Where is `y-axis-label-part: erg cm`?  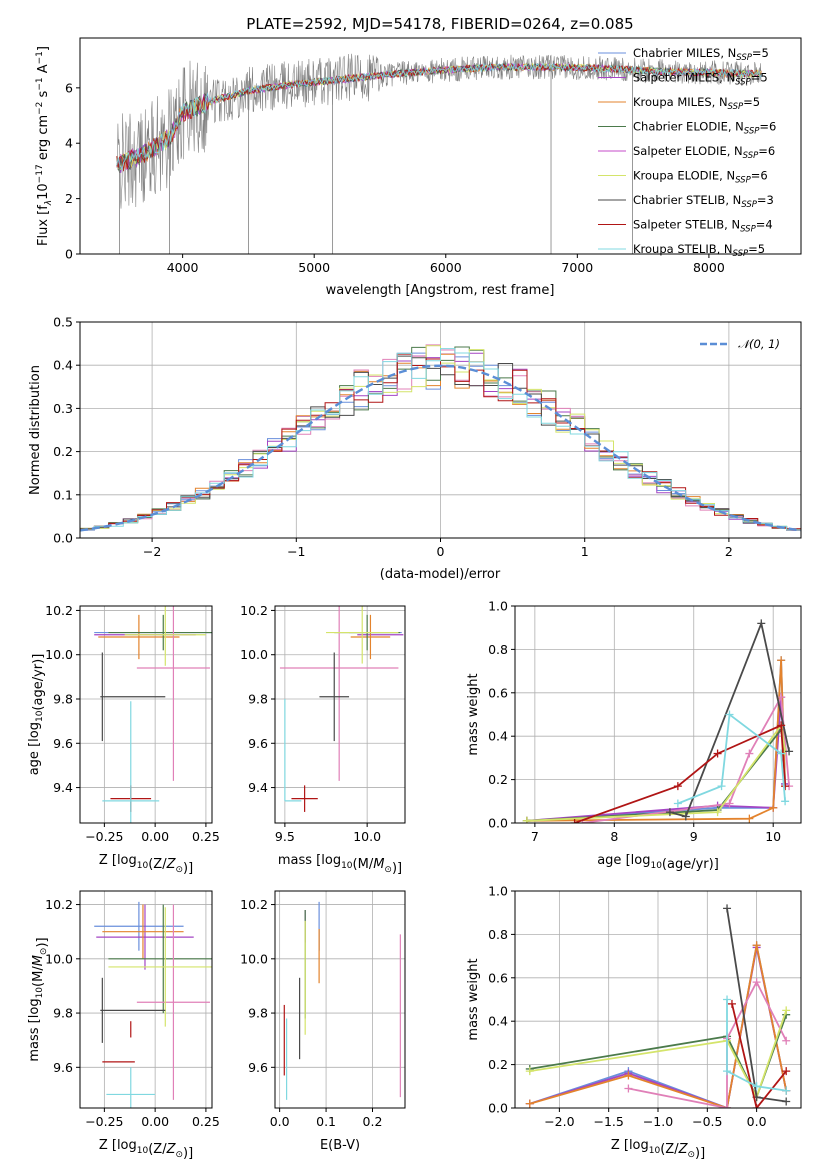
y-axis-label-part: erg cm is located at coordinates (43, 139).